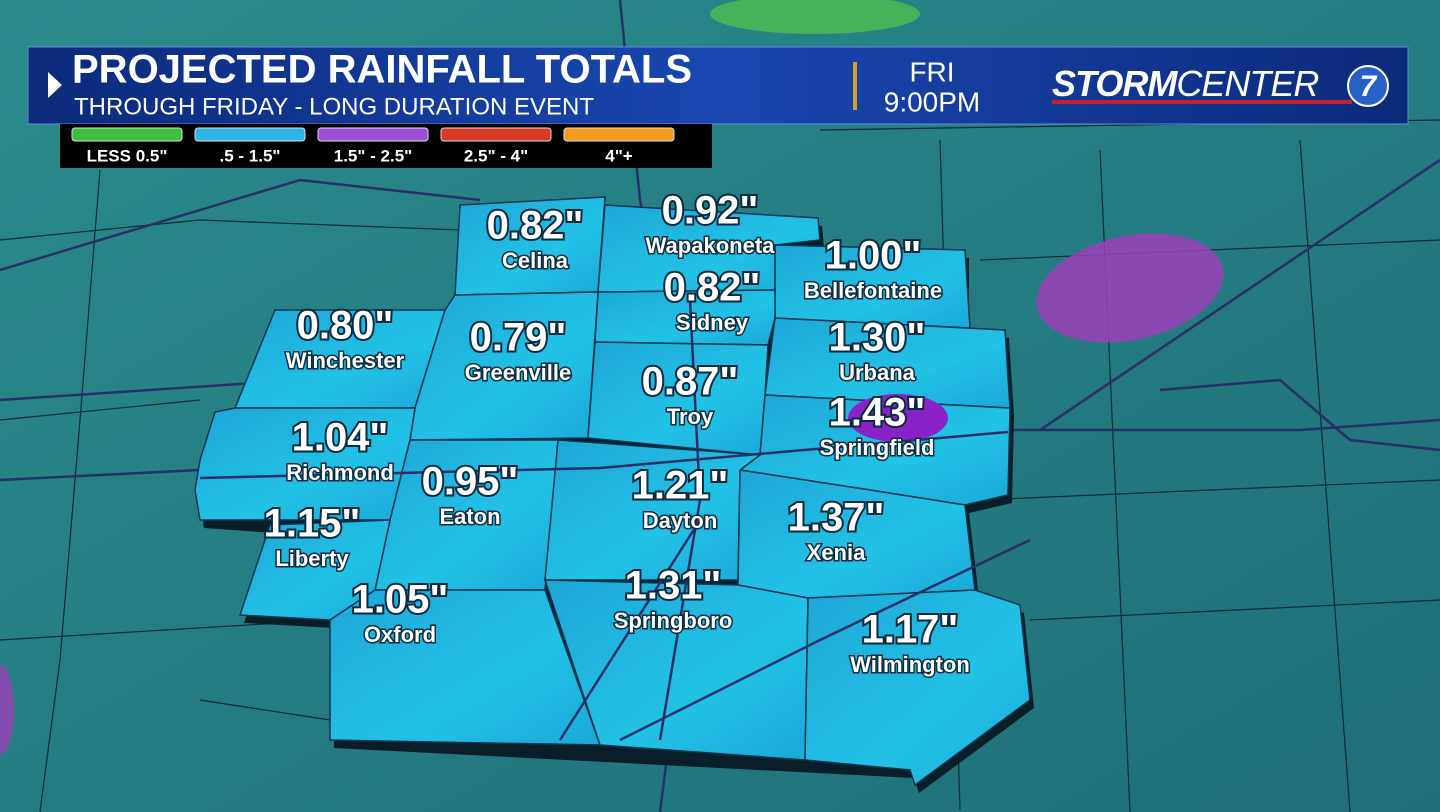 The image size is (1440, 812). I want to click on legend-label: 4"+, so click(619, 155).